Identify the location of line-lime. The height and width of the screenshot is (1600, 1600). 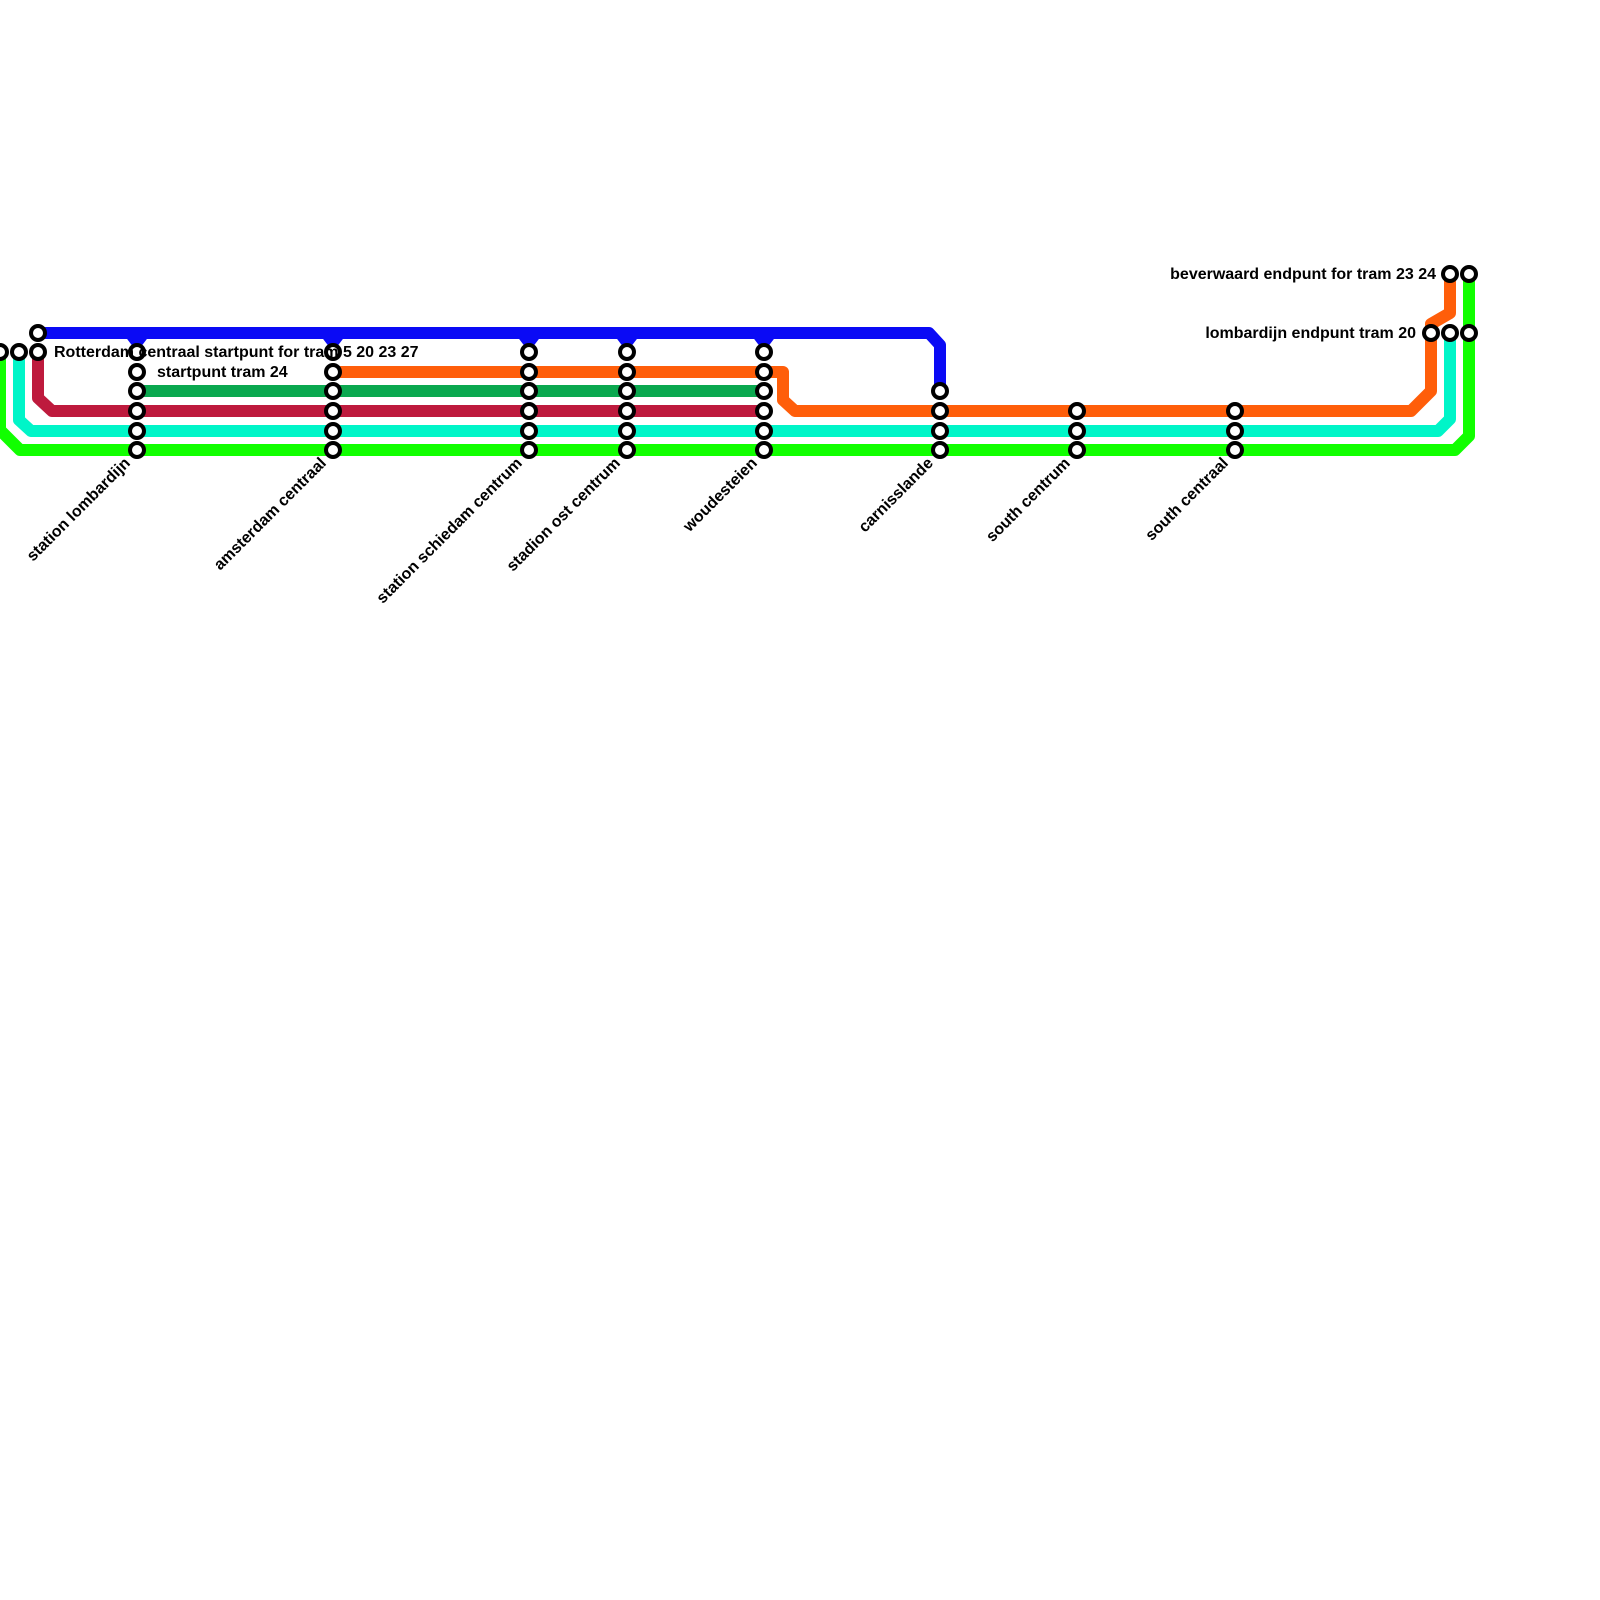
(737, 362).